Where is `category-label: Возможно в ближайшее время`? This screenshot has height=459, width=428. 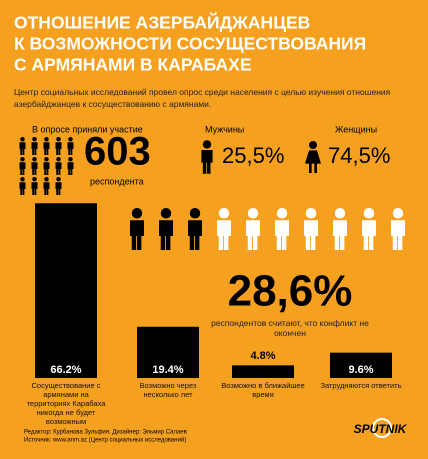
category-label: Возможно в ближайшее время is located at coordinates (263, 390).